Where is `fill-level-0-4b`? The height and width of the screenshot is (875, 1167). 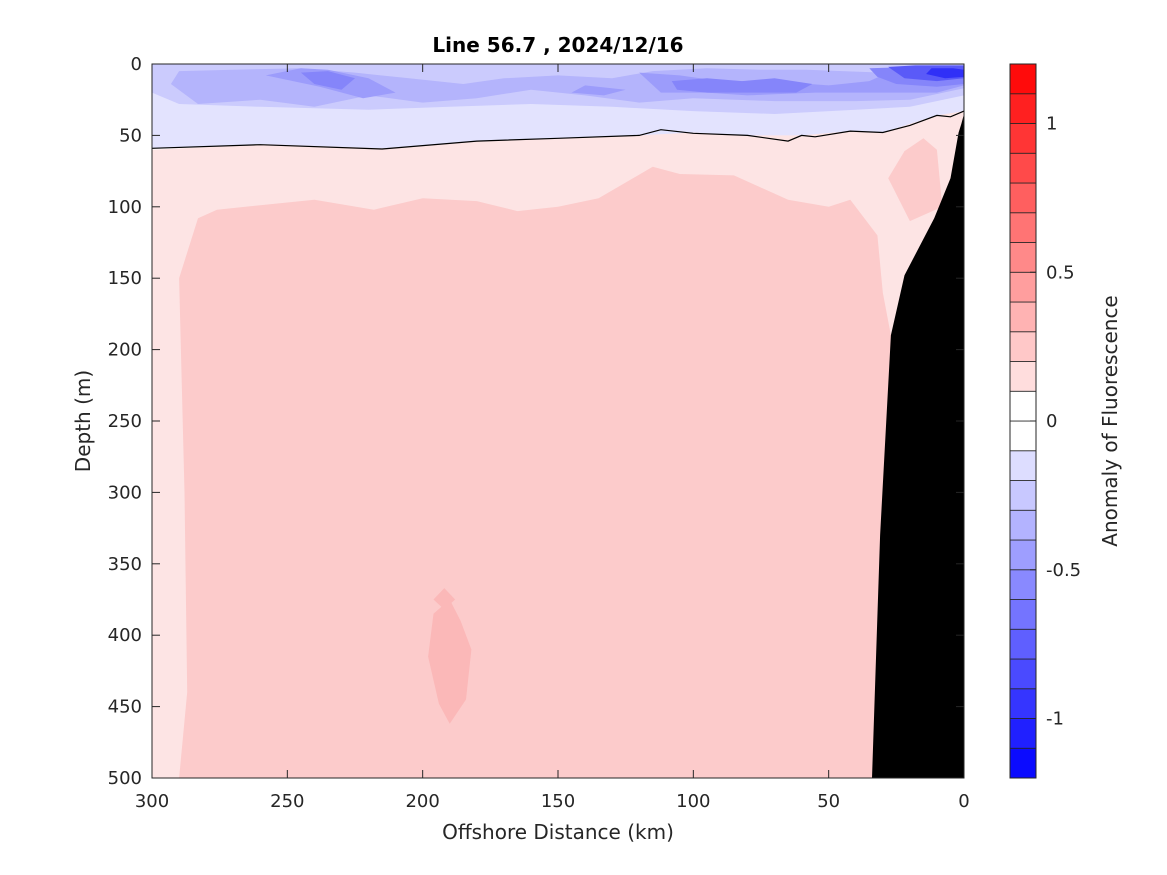 fill-level-0-4b is located at coordinates (444, 599).